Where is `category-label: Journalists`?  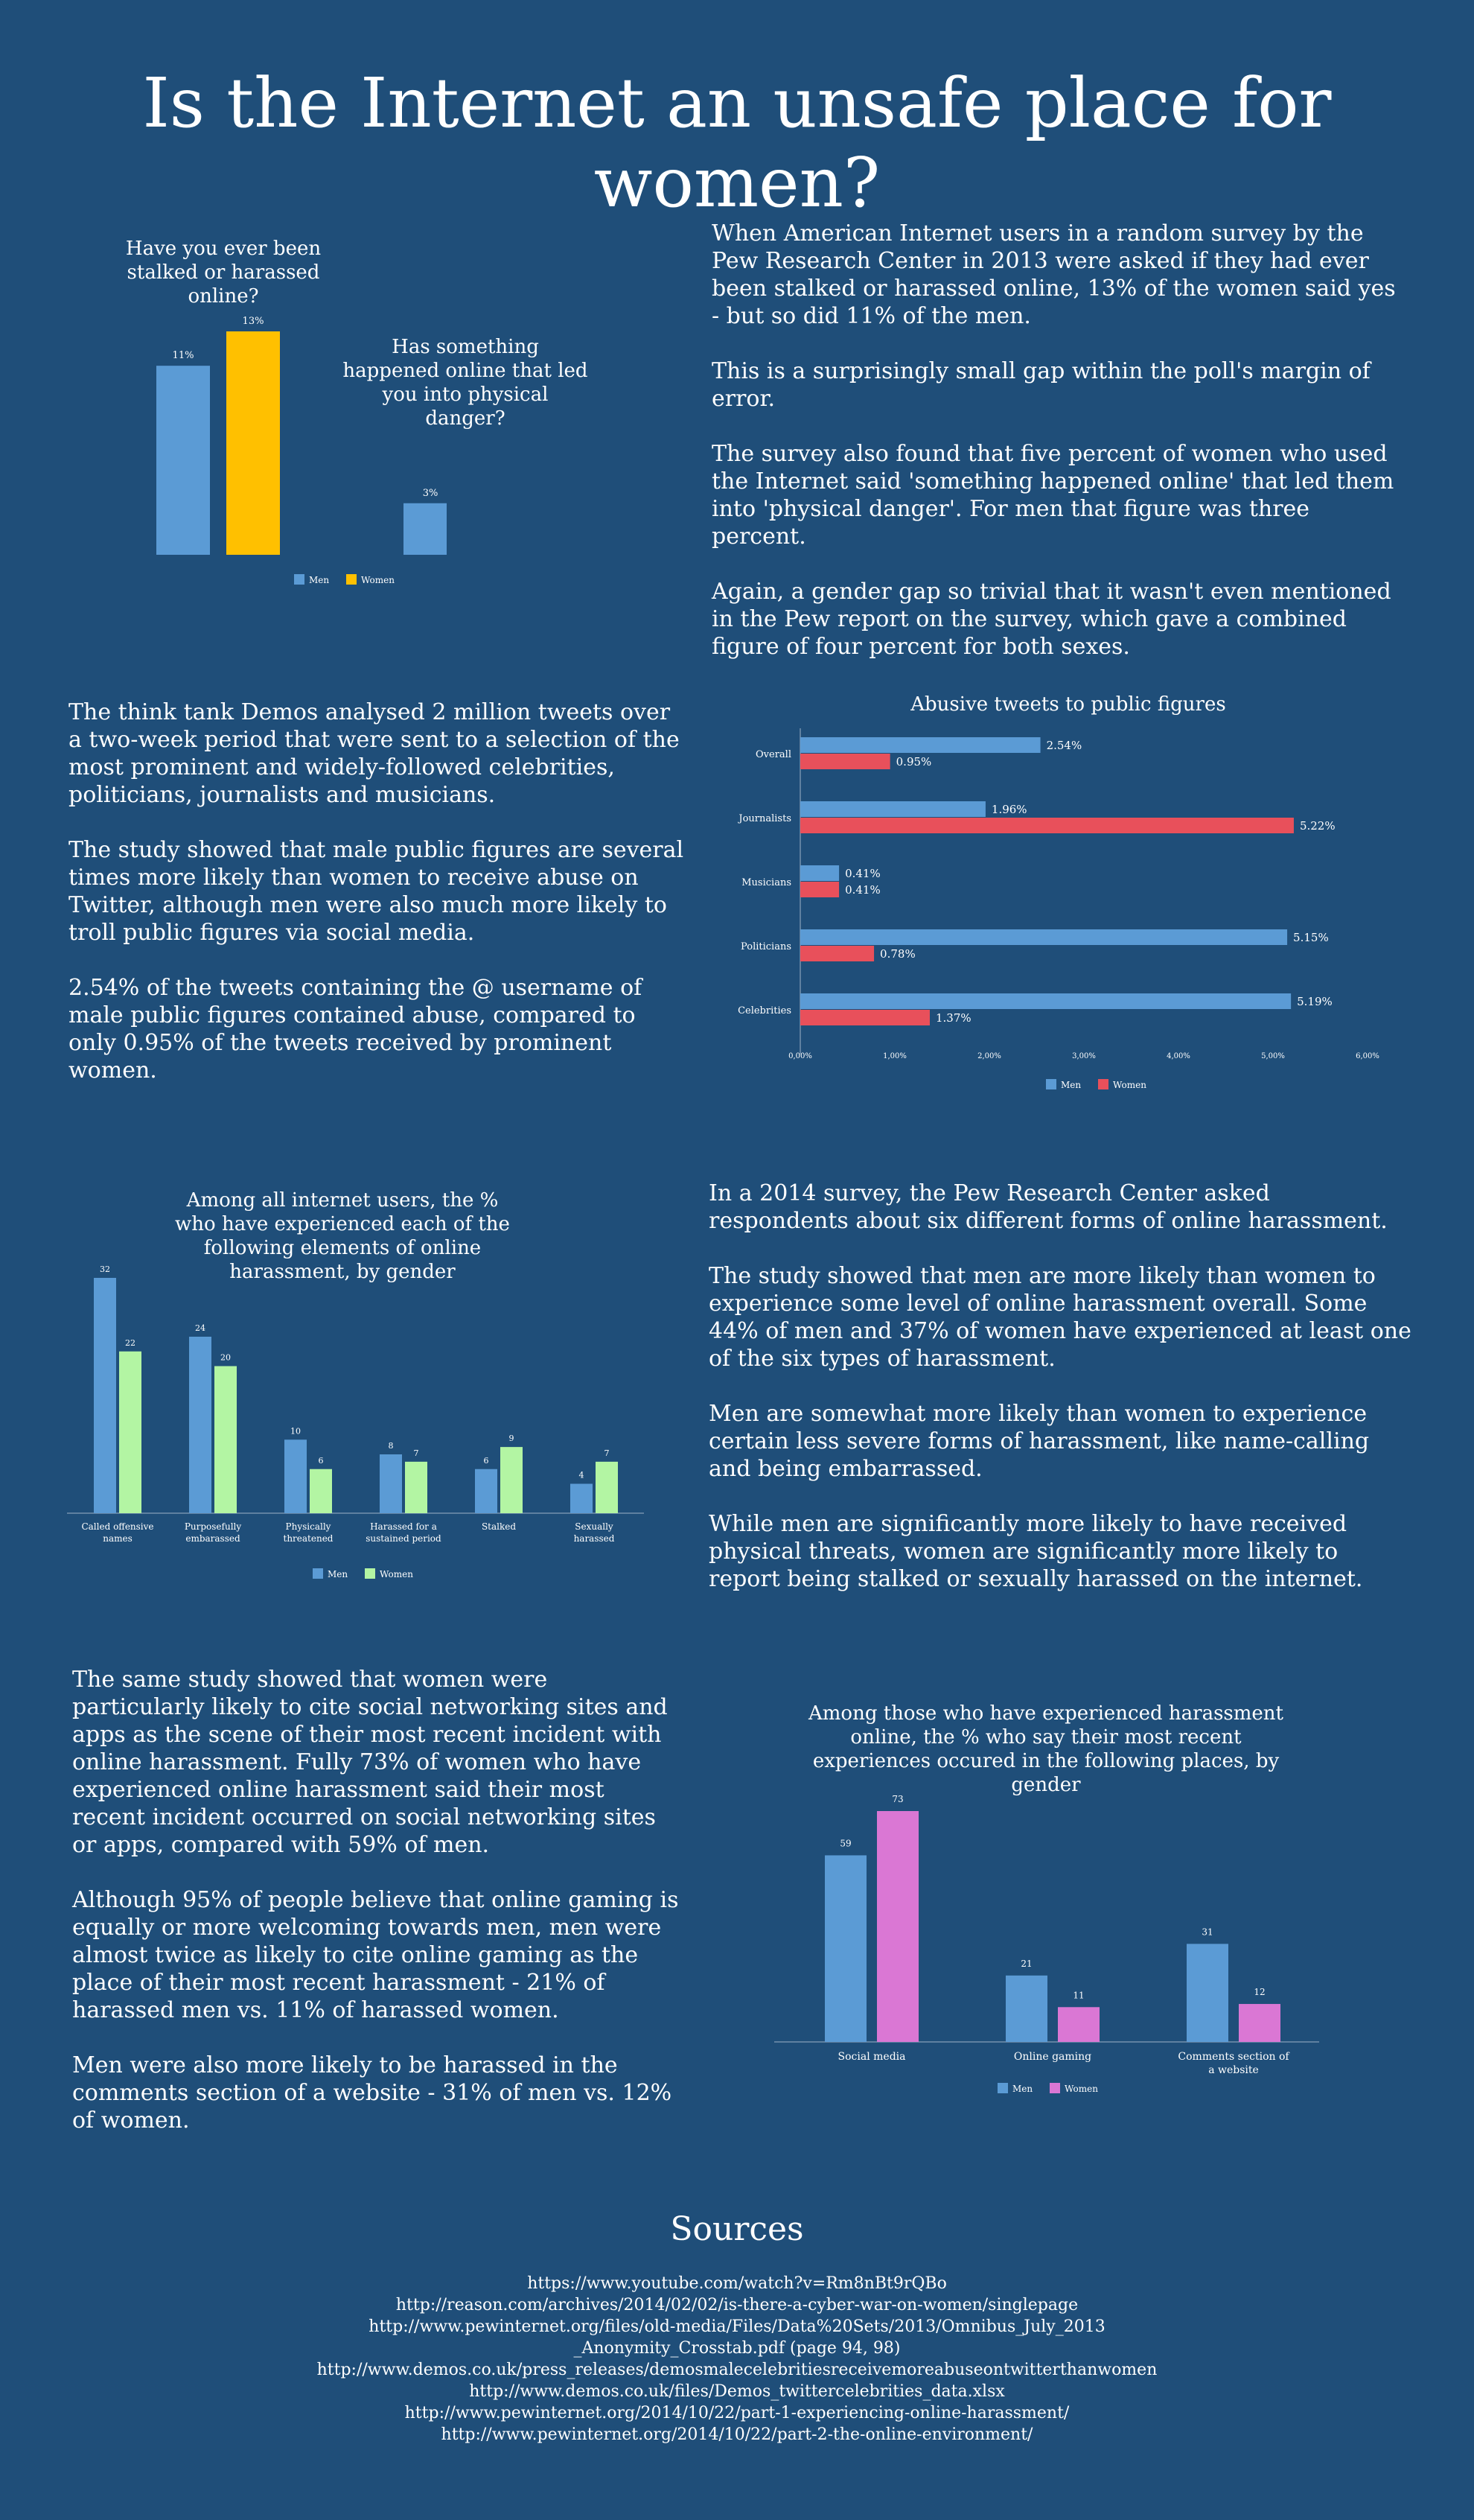
category-label: Journalists is located at coordinates (764, 818).